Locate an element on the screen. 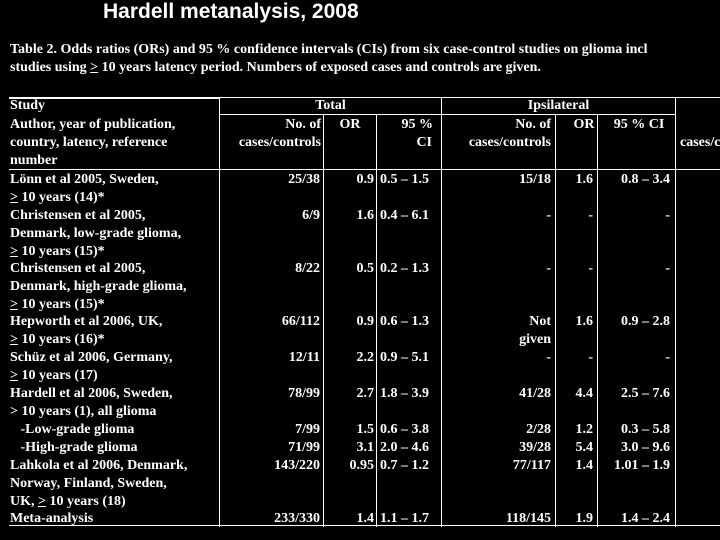 The width and height of the screenshot is (720, 540). header-total-or: OR is located at coordinates (350, 124).